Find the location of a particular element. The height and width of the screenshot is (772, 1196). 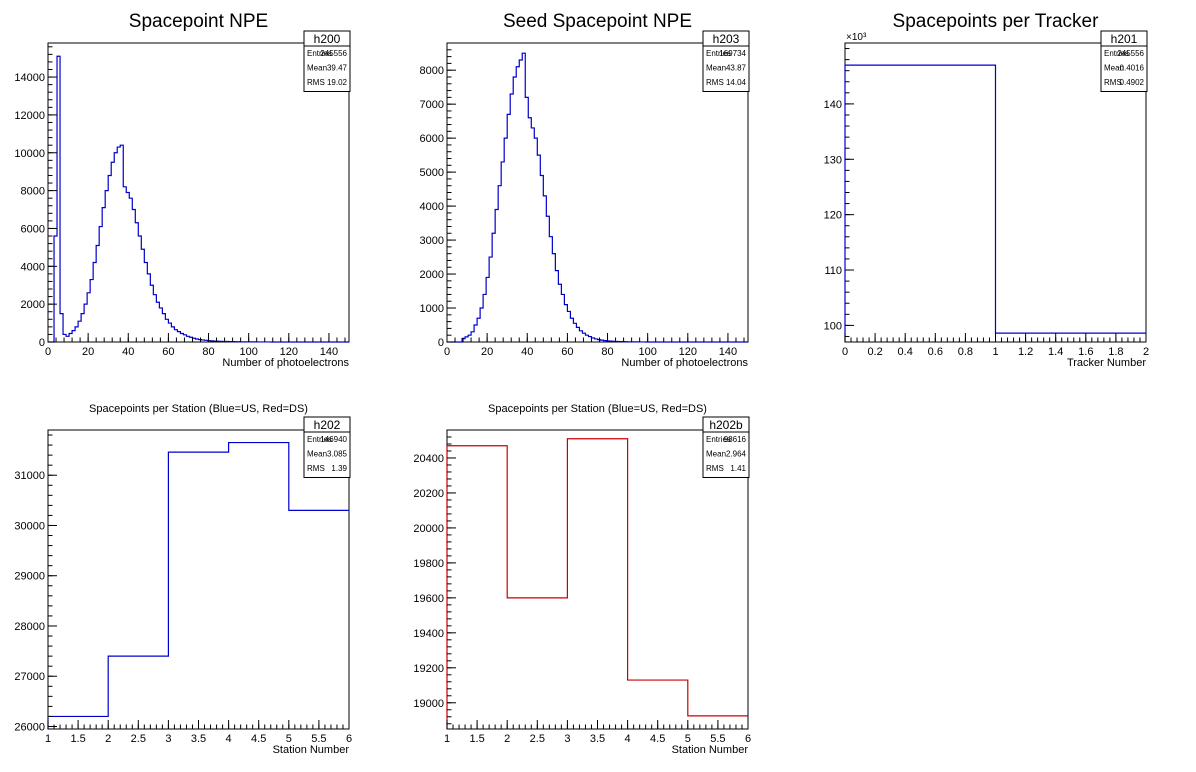

x-tick-label: 3.5 is located at coordinates (597, 739).